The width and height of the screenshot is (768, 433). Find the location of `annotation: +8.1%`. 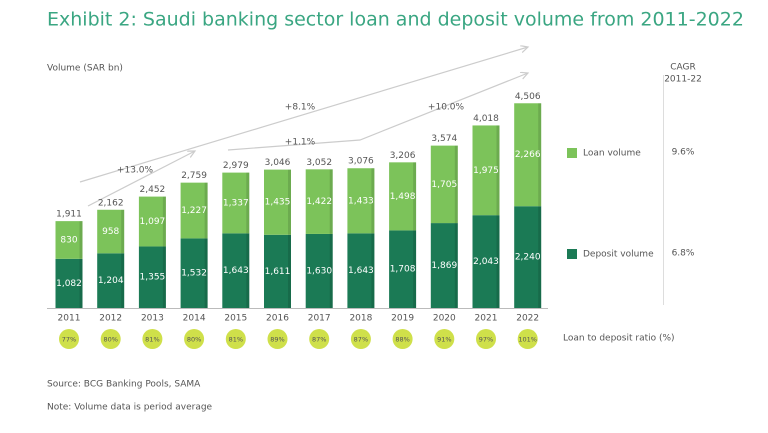

annotation: +8.1% is located at coordinates (300, 108).